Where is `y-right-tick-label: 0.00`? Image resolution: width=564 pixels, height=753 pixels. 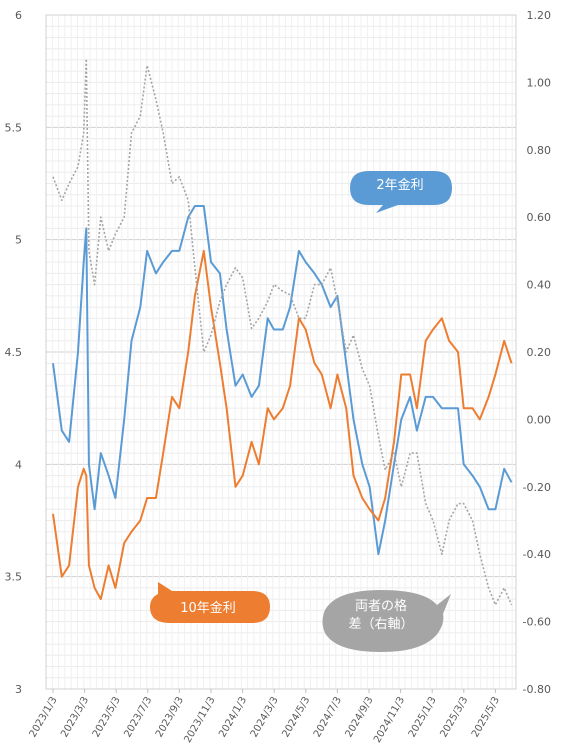
y-right-tick-label: 0.00 is located at coordinates (539, 419).